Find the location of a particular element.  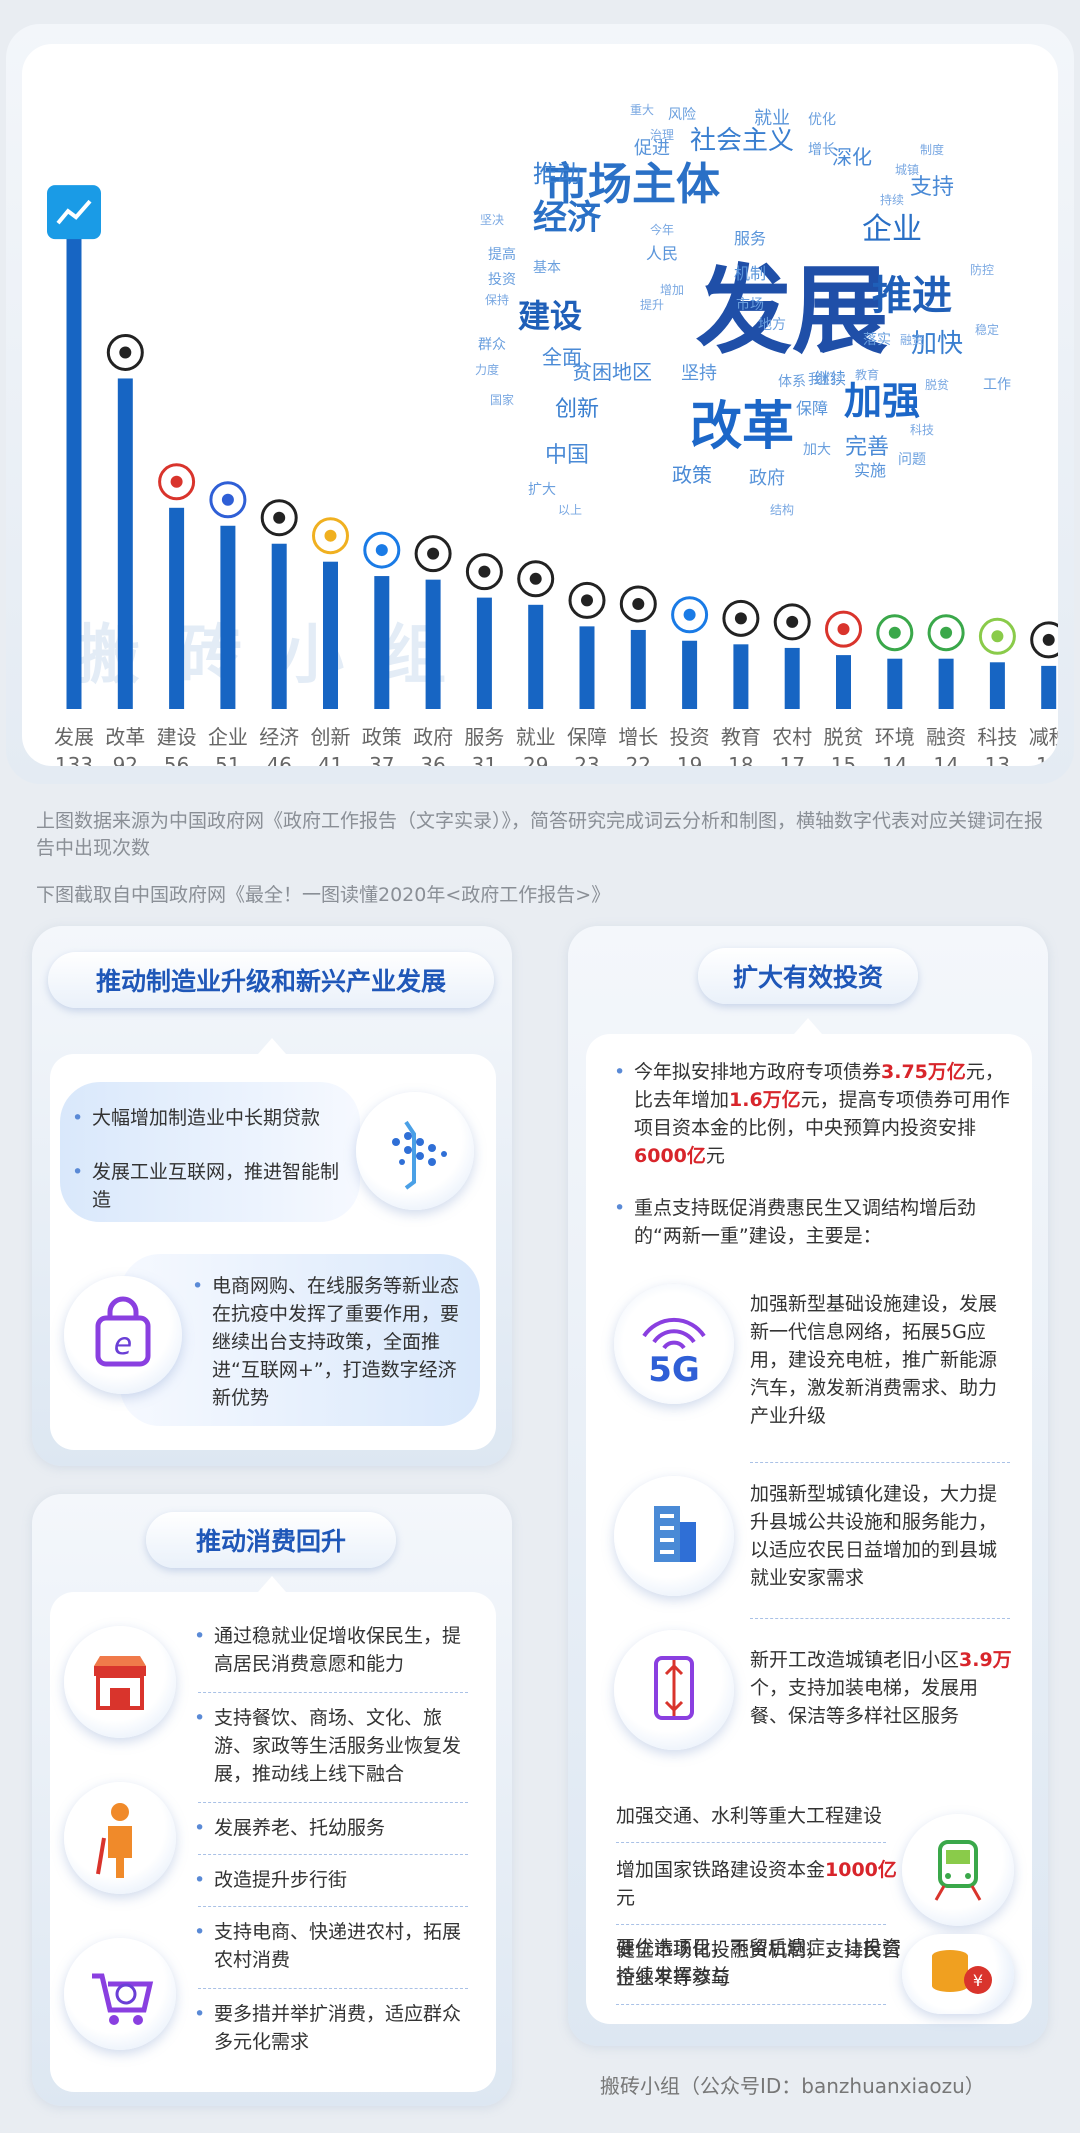

wordcloud-word: 持续 is located at coordinates (892, 199).